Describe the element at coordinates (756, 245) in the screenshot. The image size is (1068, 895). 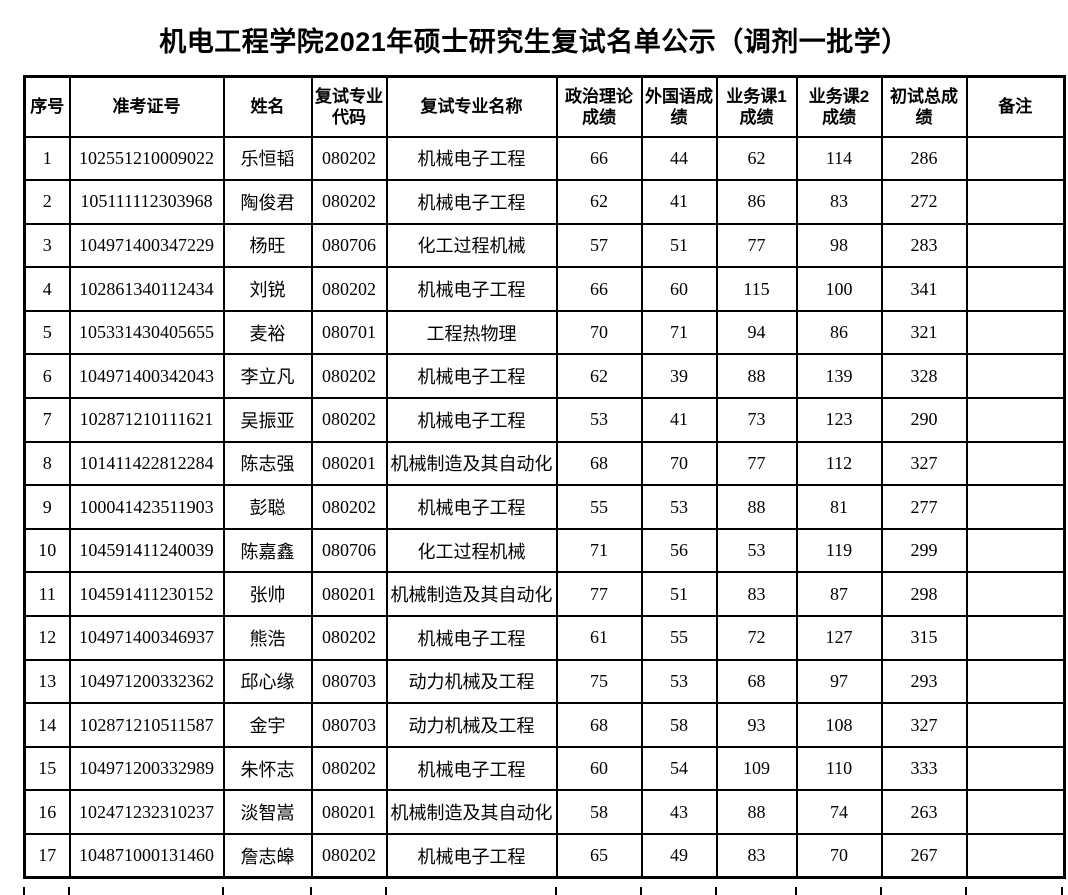
I see `cell-course1: 77` at that location.